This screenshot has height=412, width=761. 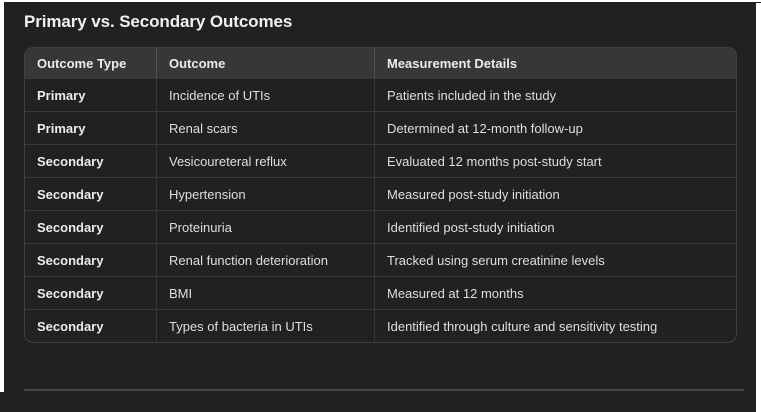 What do you see at coordinates (384, 390) in the screenshot?
I see `horizontal-rule` at bounding box center [384, 390].